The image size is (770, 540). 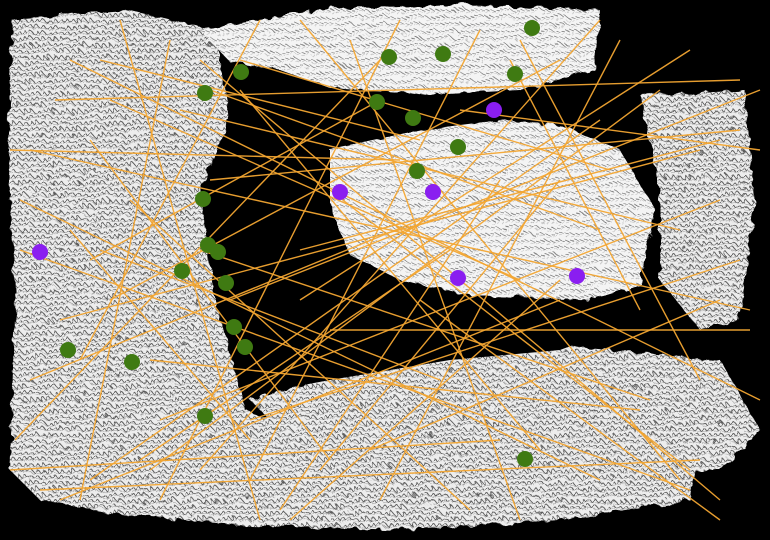 I want to click on right-edge-surface, so click(x=697, y=210).